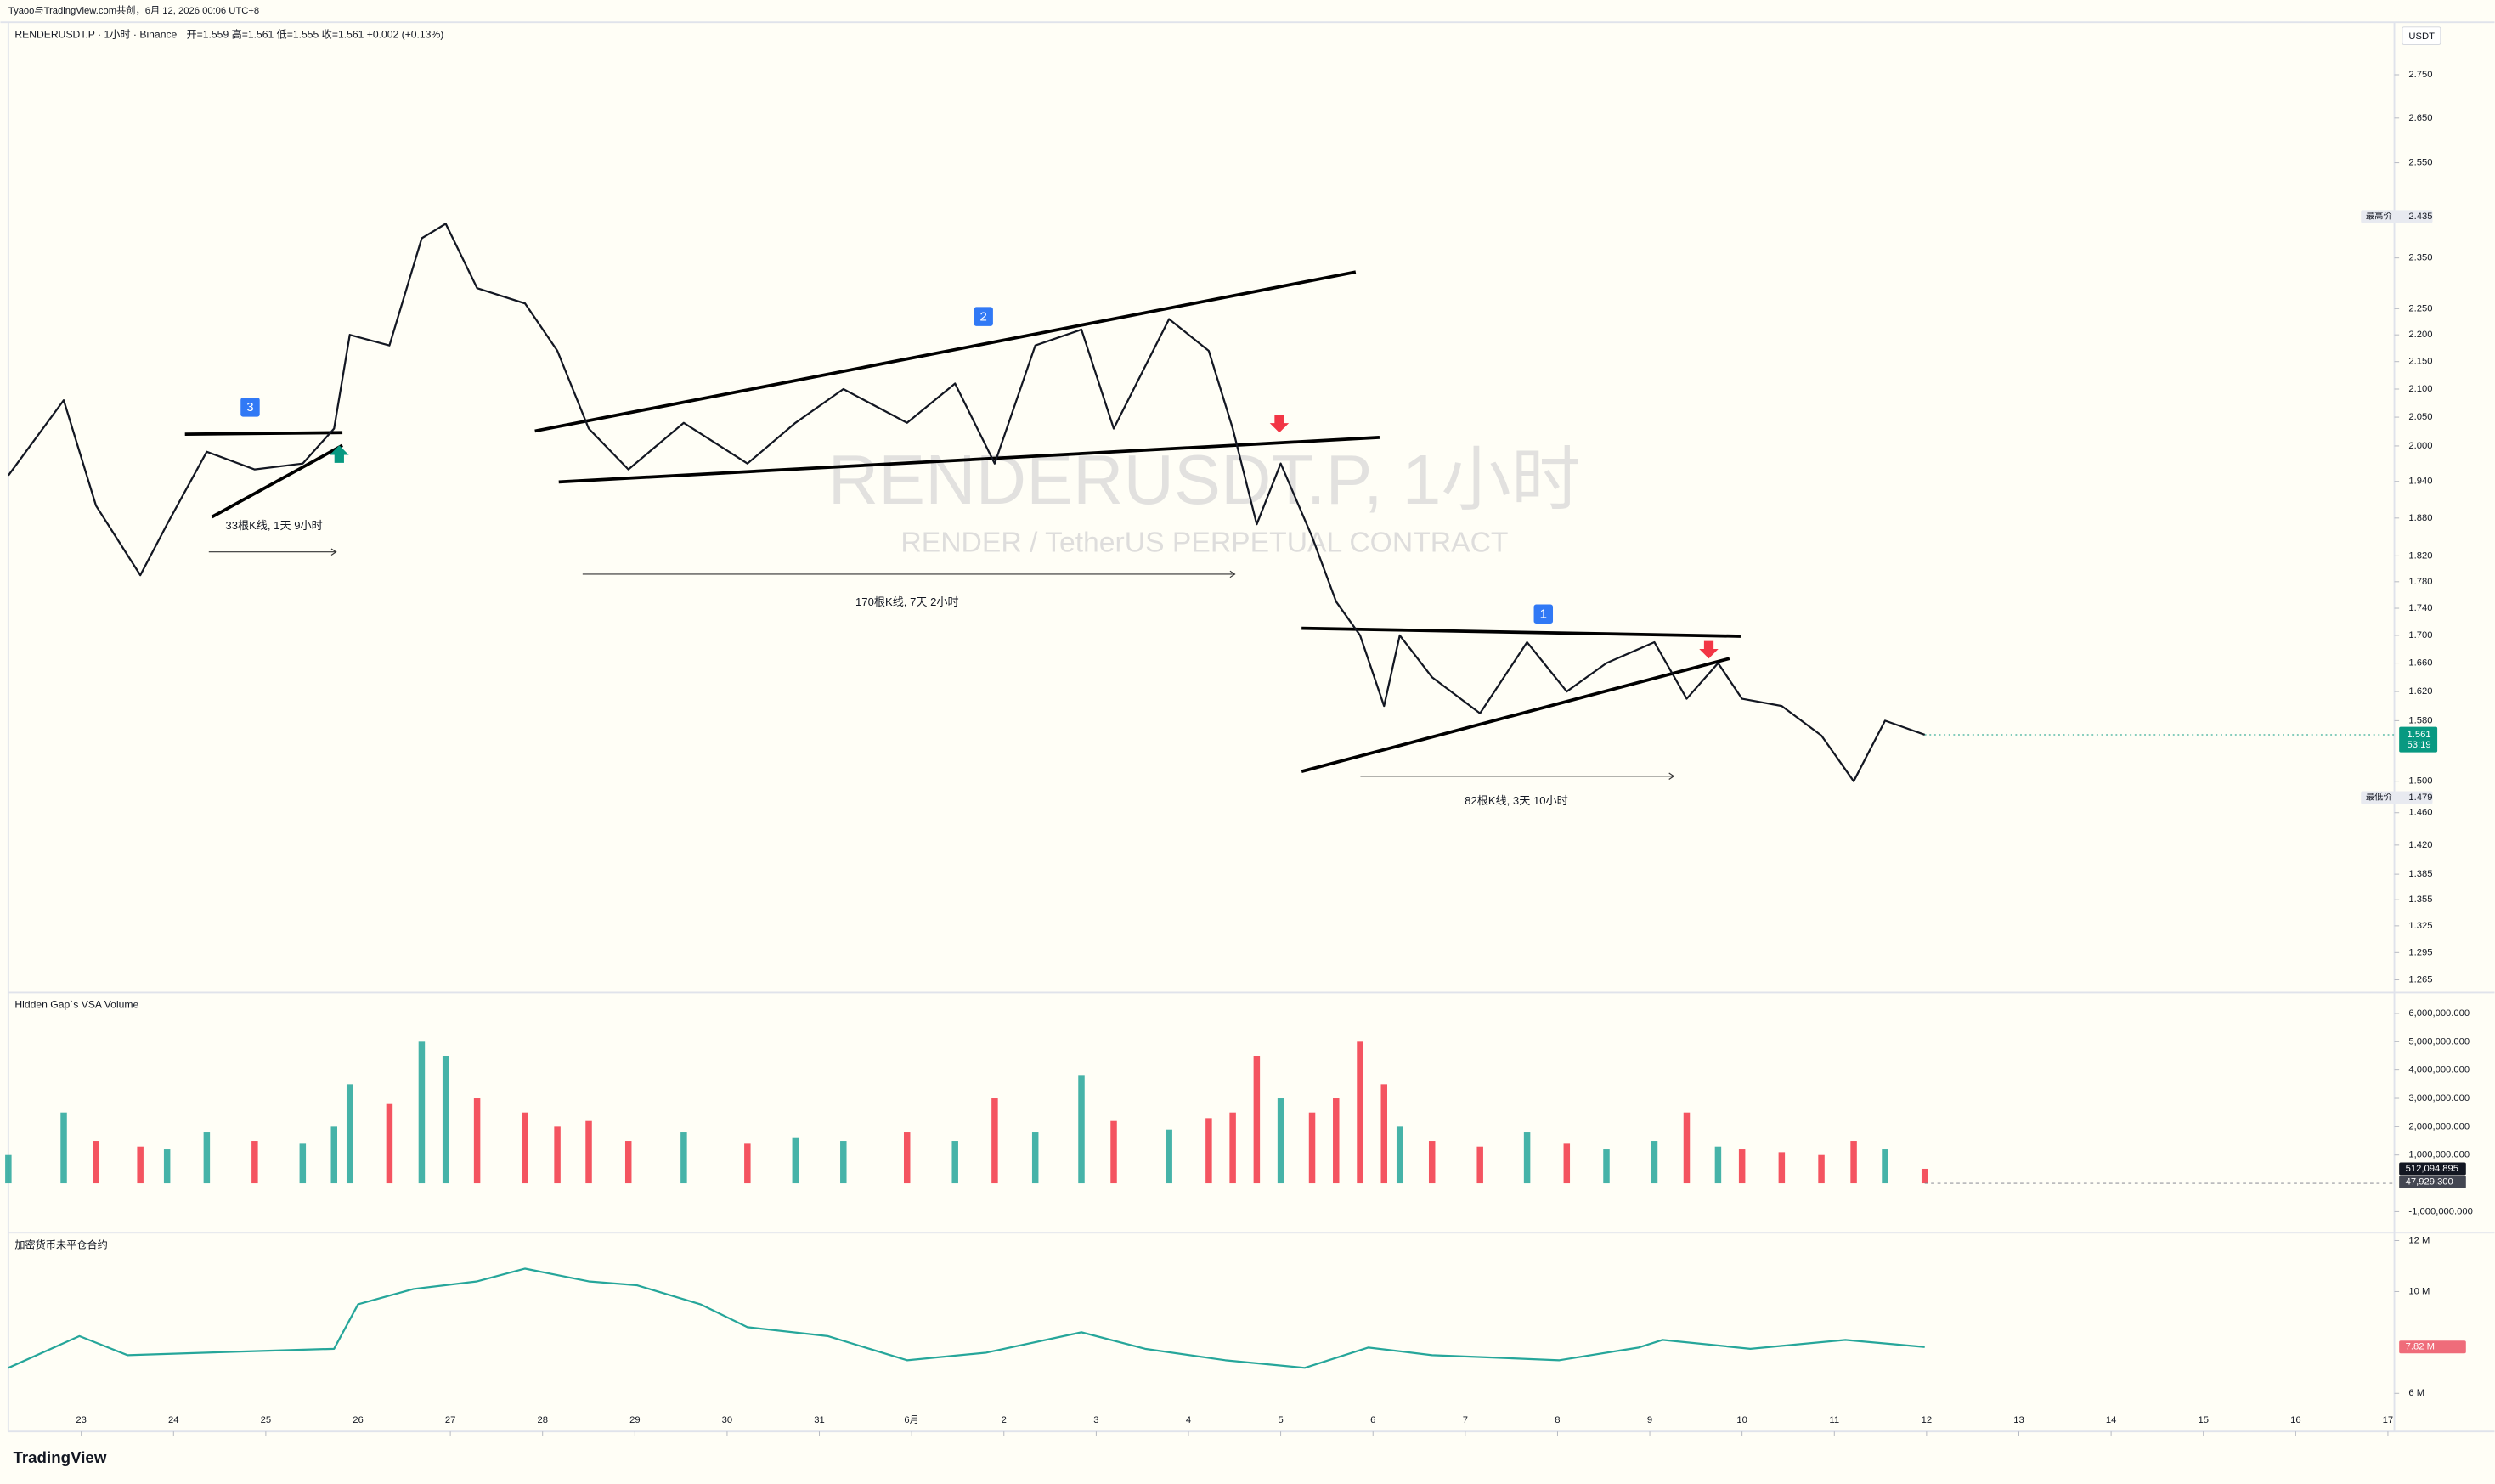 The height and width of the screenshot is (1484, 2495). Describe the element at coordinates (2420, 845) in the screenshot. I see `y-tick-label: 1.420` at that location.